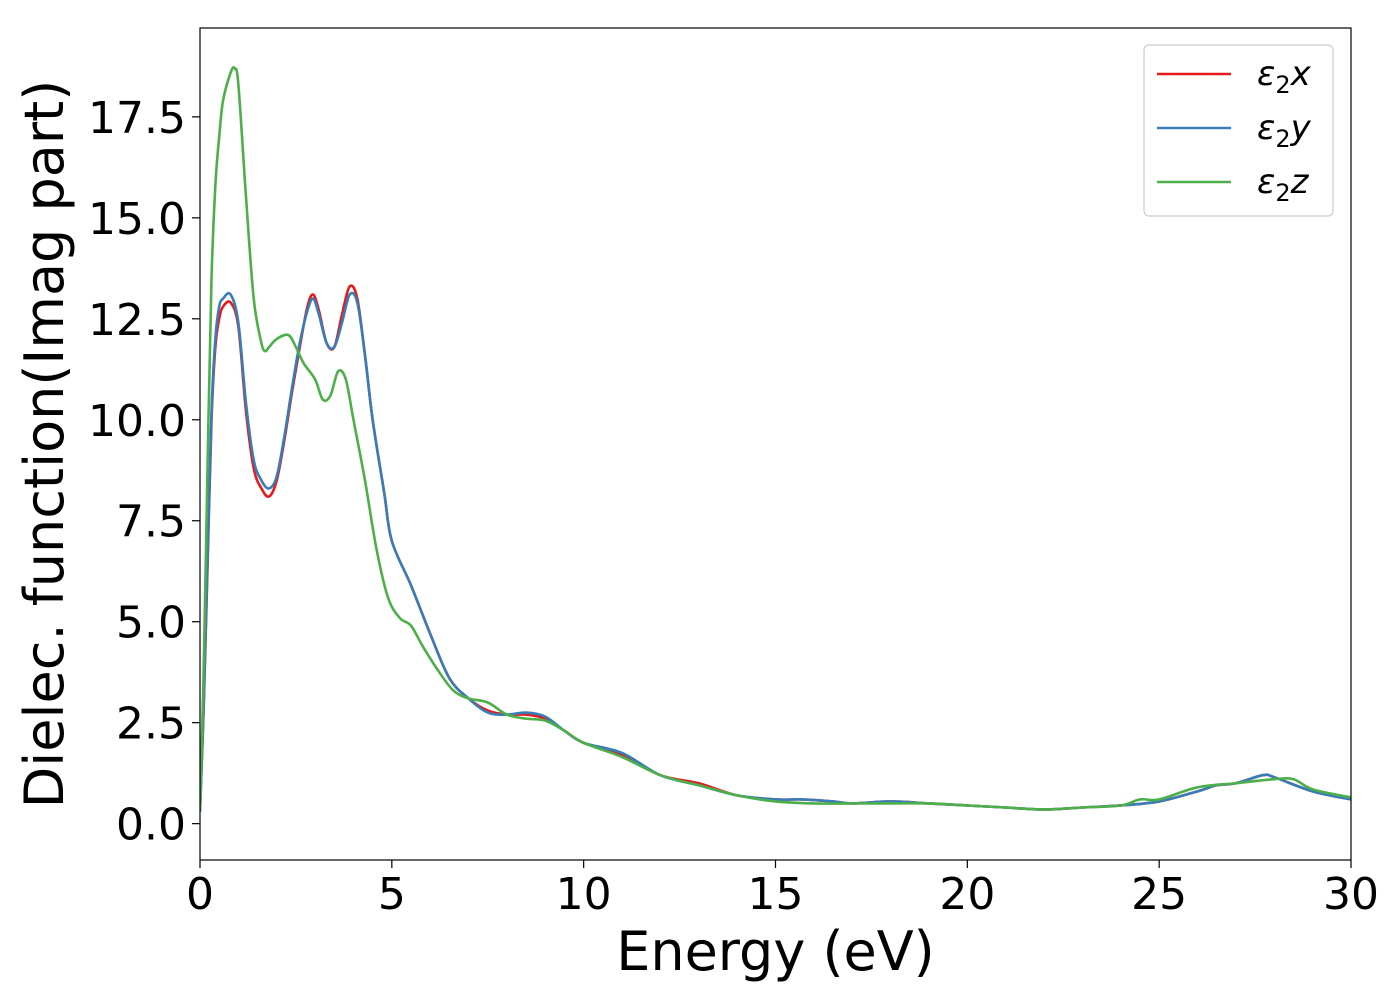 Image resolution: width=1400 pixels, height=1000 pixels. What do you see at coordinates (151, 522) in the screenshot?
I see `y-tick-label: 7.5` at bounding box center [151, 522].